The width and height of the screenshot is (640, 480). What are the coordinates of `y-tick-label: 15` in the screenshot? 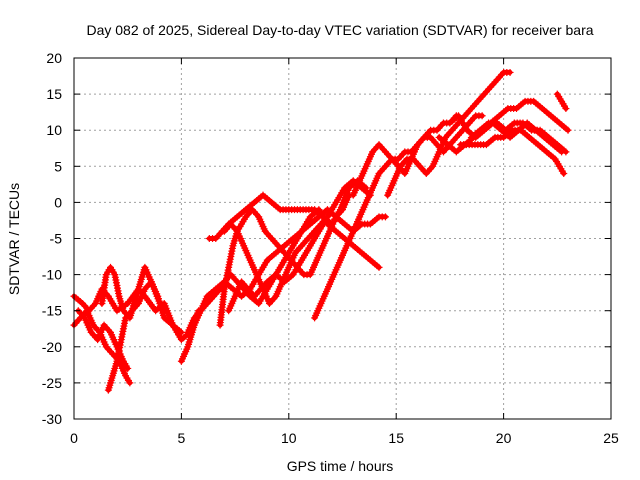 It's located at (54, 94).